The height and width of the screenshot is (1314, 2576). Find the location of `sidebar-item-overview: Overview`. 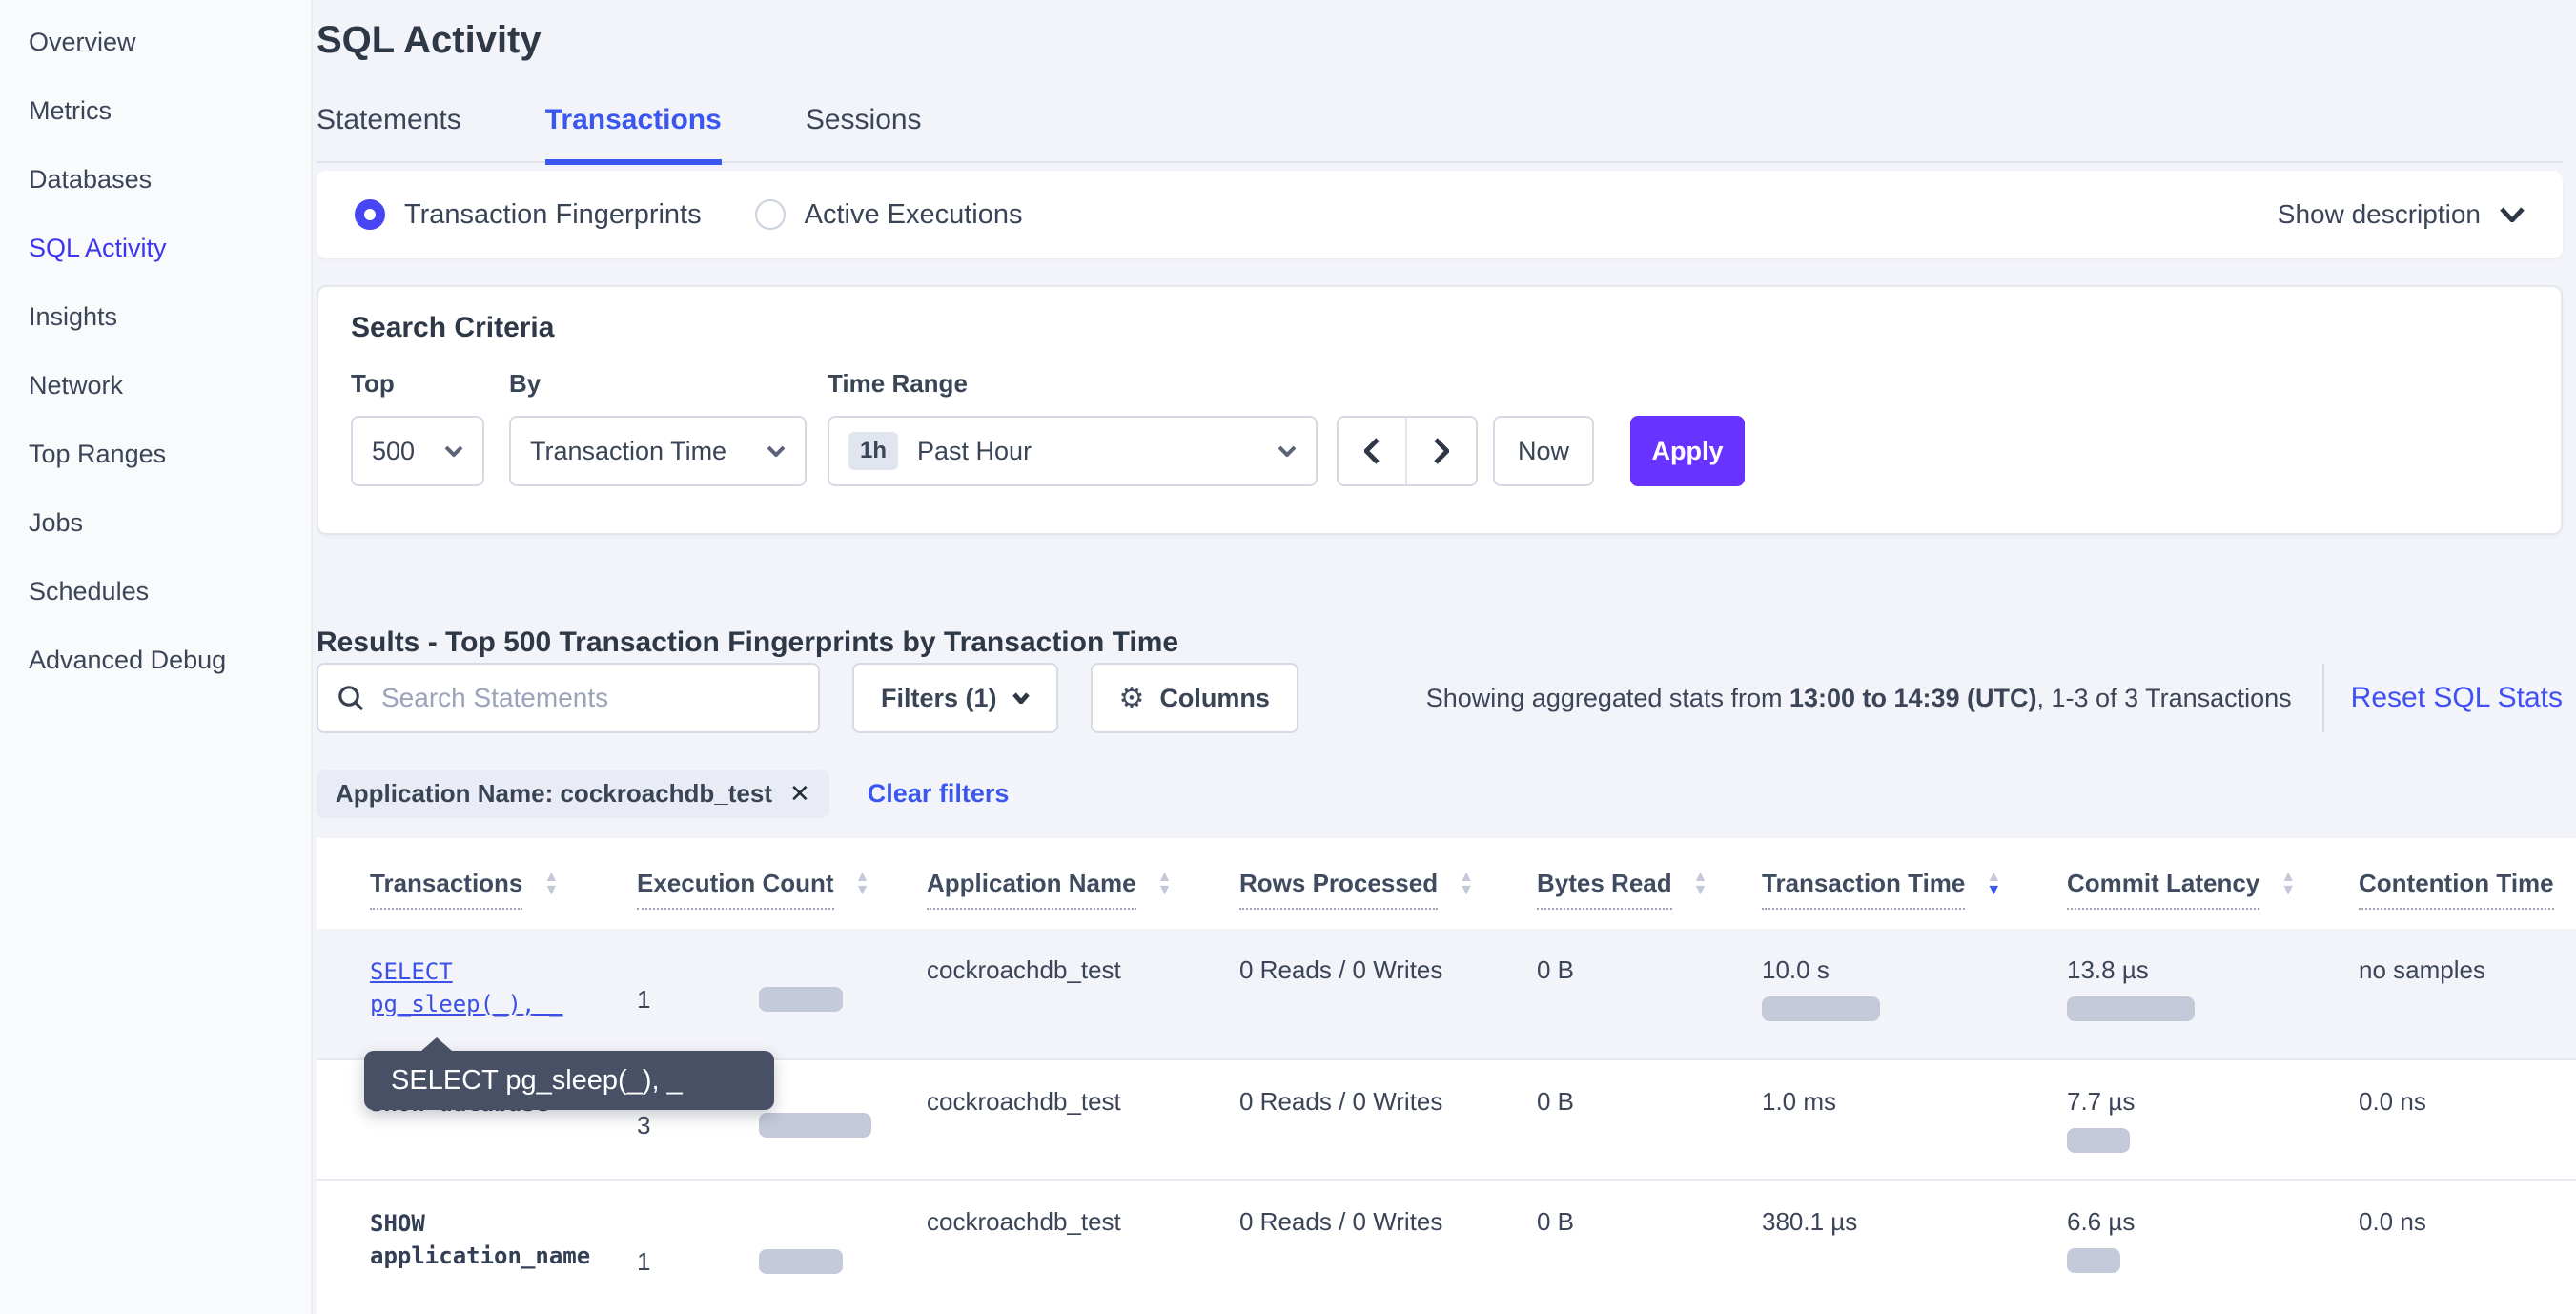

sidebar-item-overview: Overview is located at coordinates (82, 42).